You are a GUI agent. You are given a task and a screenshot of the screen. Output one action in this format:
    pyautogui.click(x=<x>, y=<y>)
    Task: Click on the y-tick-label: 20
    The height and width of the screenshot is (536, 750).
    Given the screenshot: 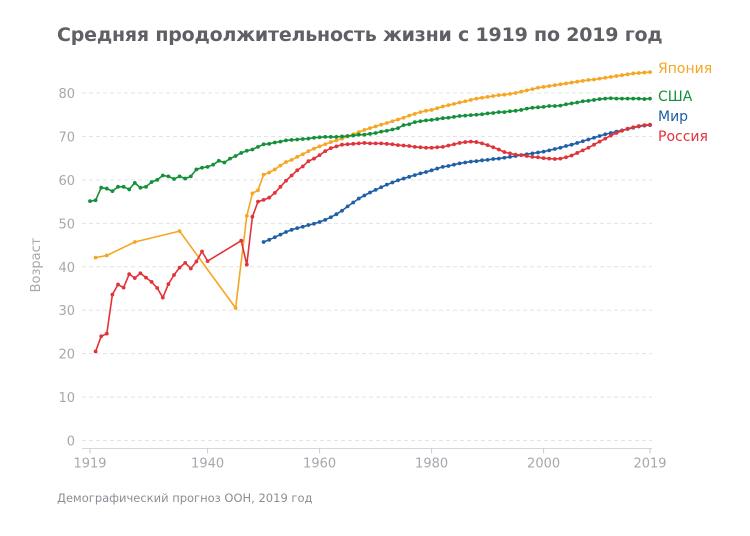 What is the action you would take?
    pyautogui.click(x=66, y=355)
    